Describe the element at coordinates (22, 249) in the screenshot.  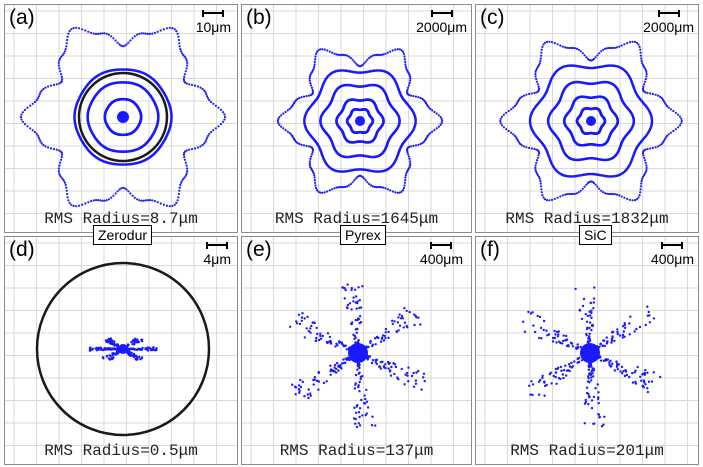
I see `panel-label: (d)` at that location.